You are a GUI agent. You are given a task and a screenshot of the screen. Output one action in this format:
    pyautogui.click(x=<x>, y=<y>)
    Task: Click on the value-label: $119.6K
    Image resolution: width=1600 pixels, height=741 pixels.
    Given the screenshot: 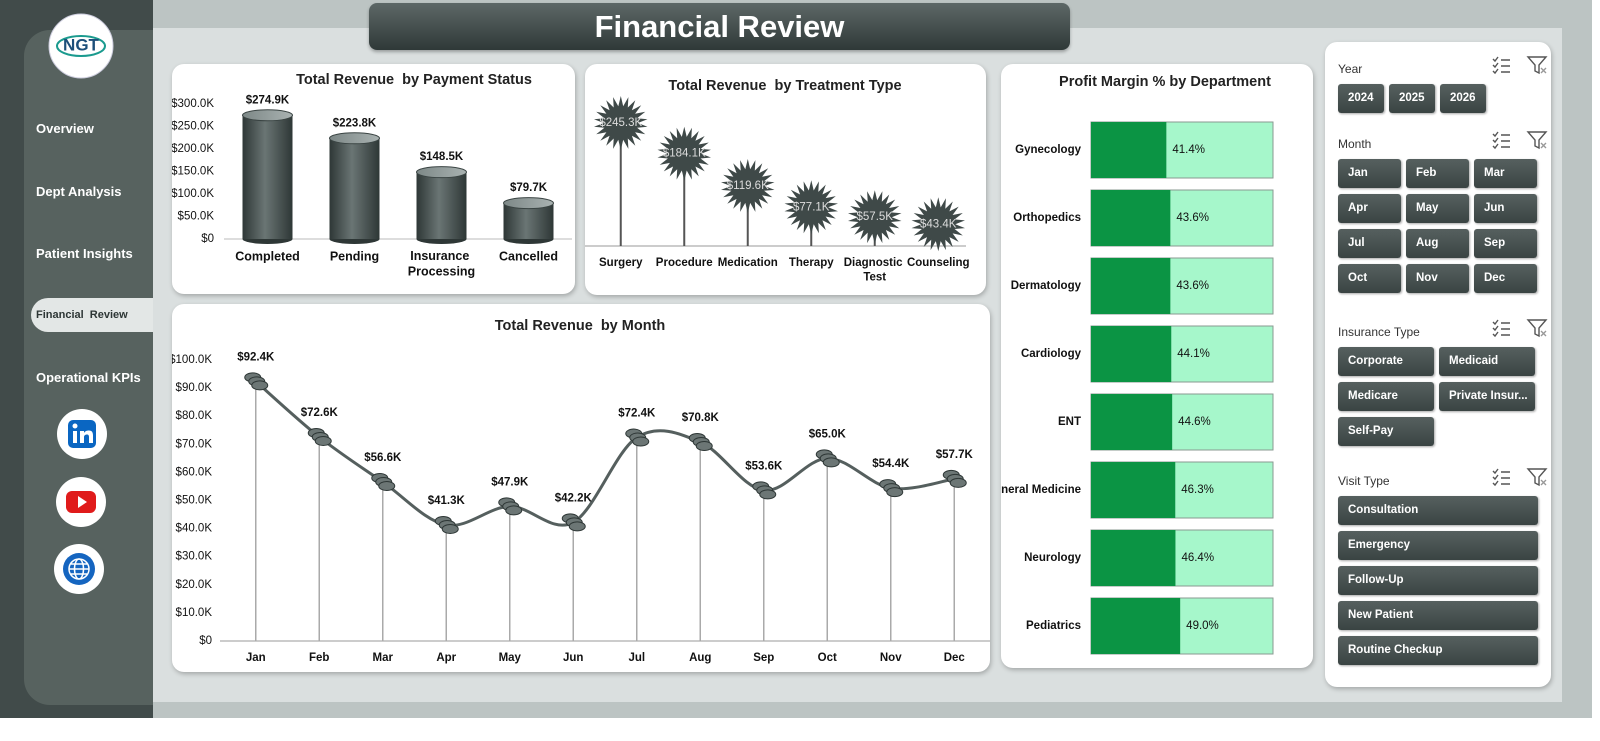 What is the action you would take?
    pyautogui.click(x=748, y=186)
    